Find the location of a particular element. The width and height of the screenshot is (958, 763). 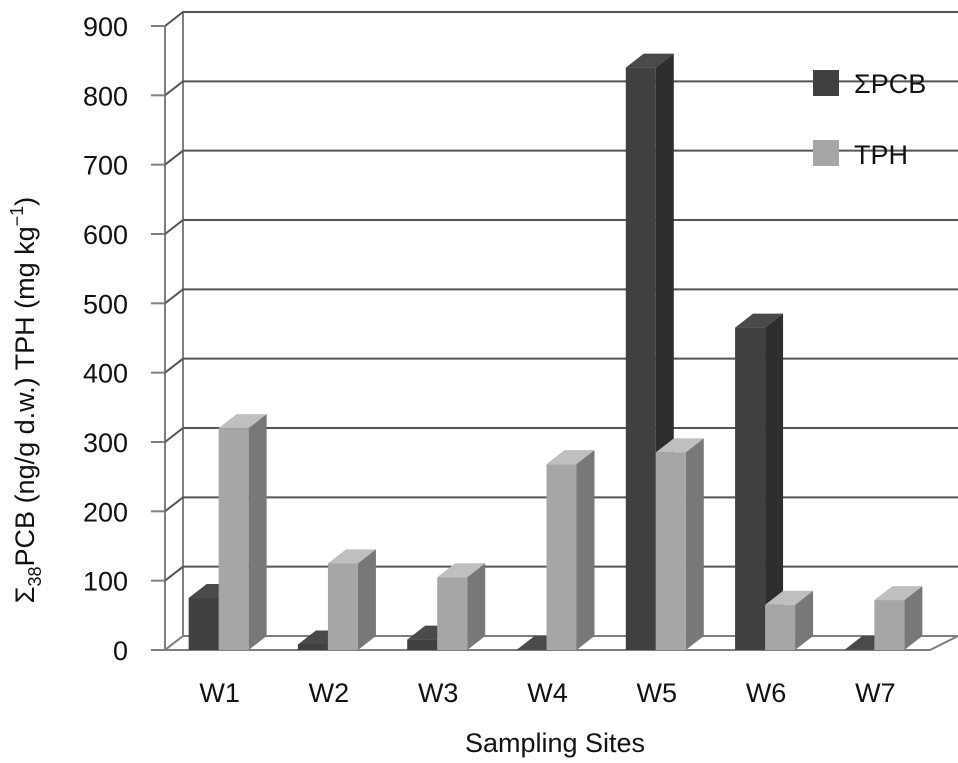

x-tick-label: W7 is located at coordinates (875, 693).